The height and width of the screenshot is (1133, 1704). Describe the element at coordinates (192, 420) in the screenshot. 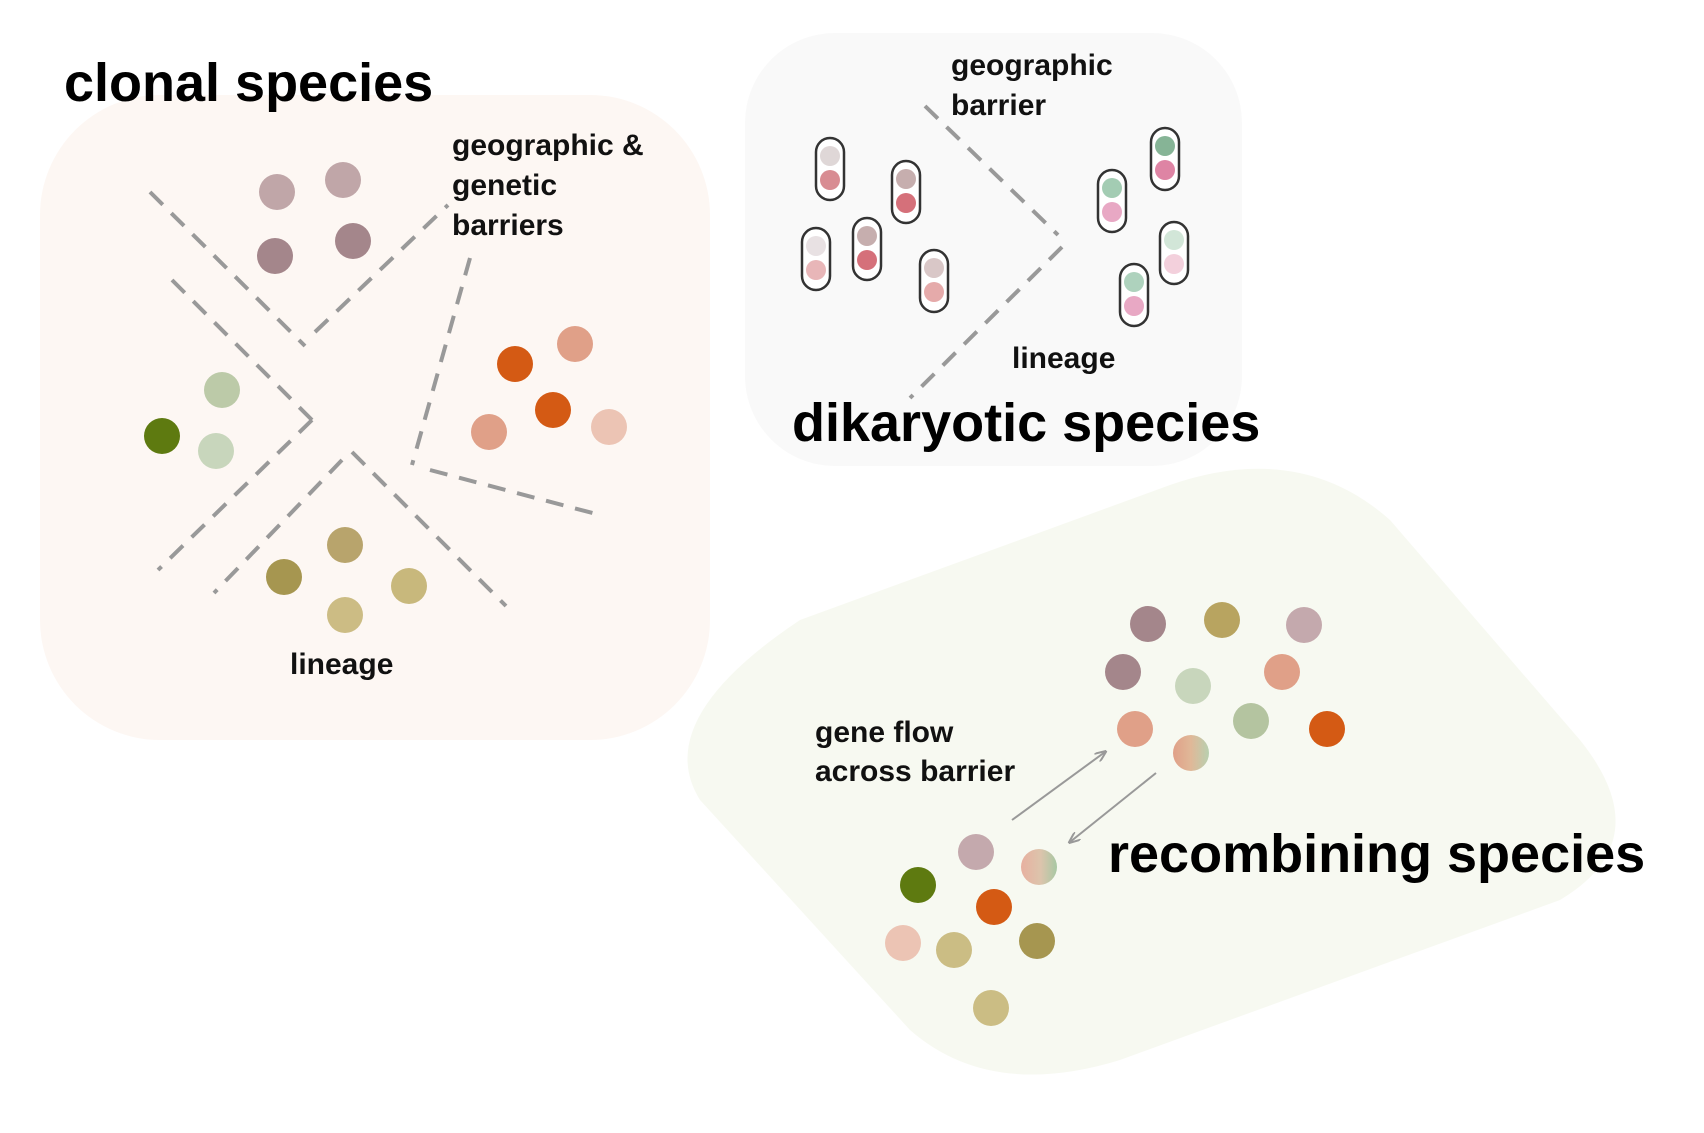

I see `clonal-green-group` at that location.